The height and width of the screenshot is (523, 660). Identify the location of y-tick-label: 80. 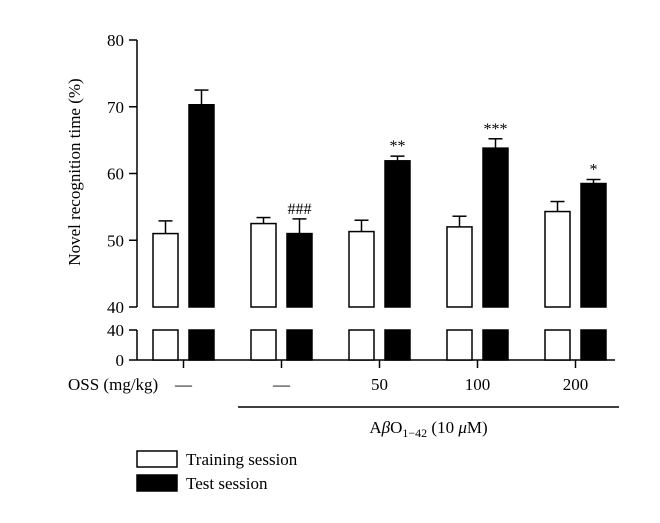
(115, 40).